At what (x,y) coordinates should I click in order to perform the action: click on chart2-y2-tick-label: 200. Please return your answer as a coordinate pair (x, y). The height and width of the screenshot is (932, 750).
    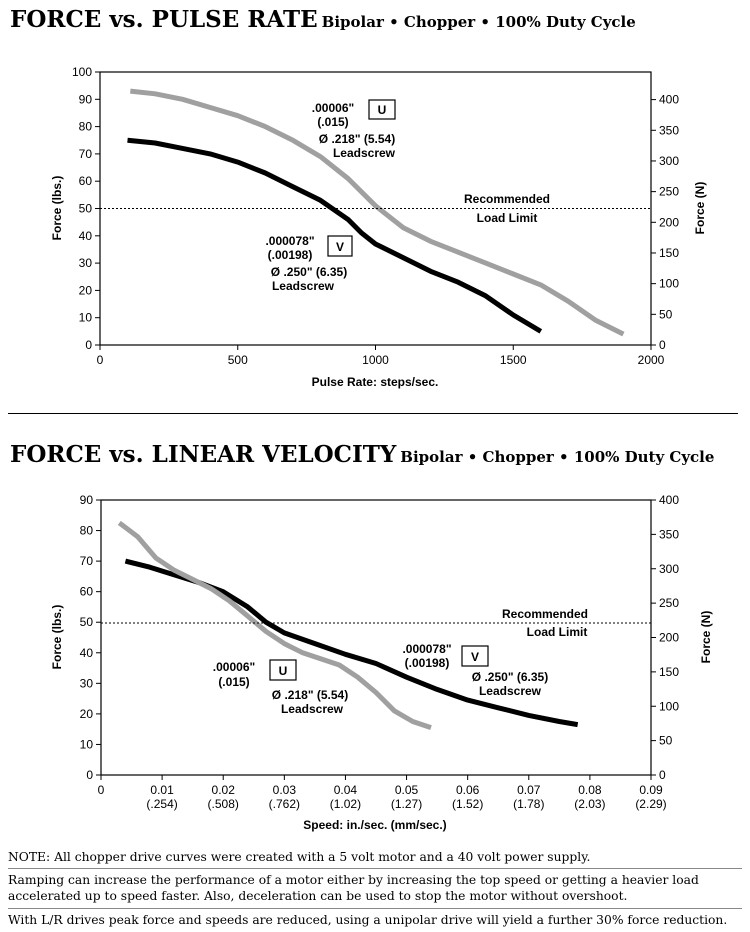
    Looking at the image, I should click on (669, 638).